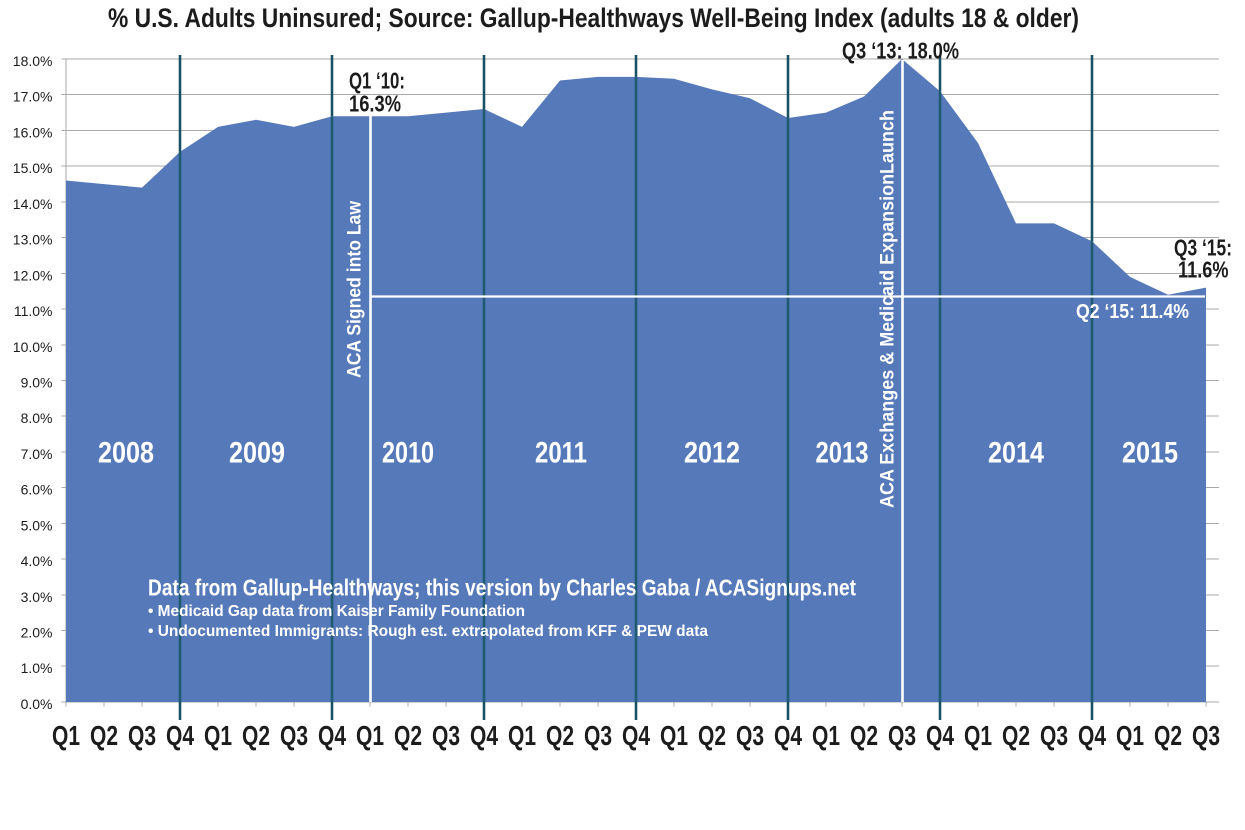 The height and width of the screenshot is (830, 1245). Describe the element at coordinates (712, 453) in the screenshot. I see `svg-text: 2012` at that location.